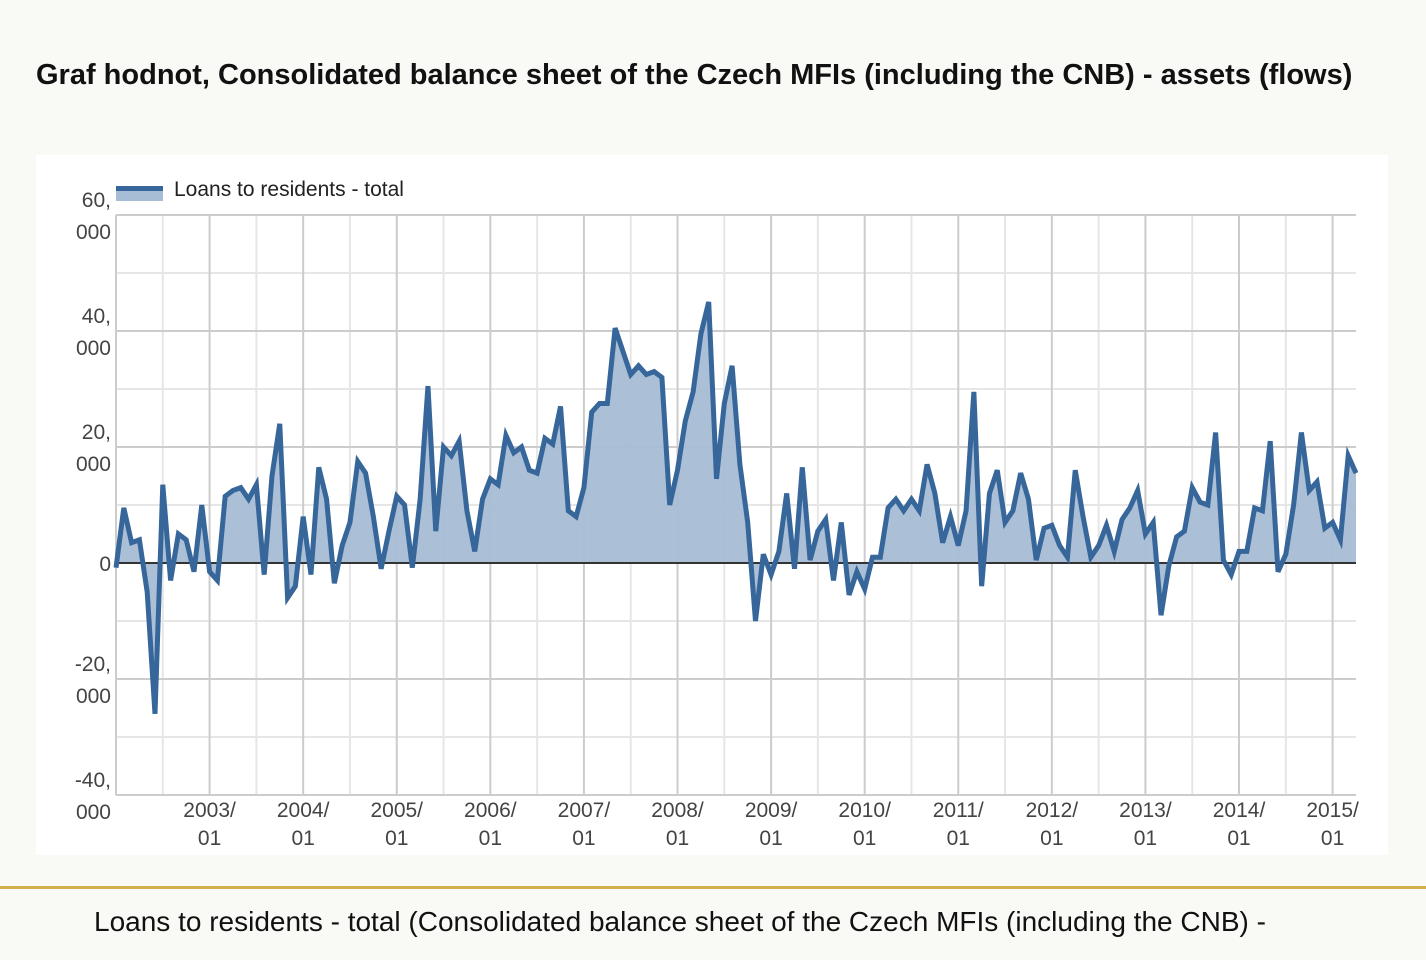  I want to click on x-tick-label: 2003/01, so click(209, 824).